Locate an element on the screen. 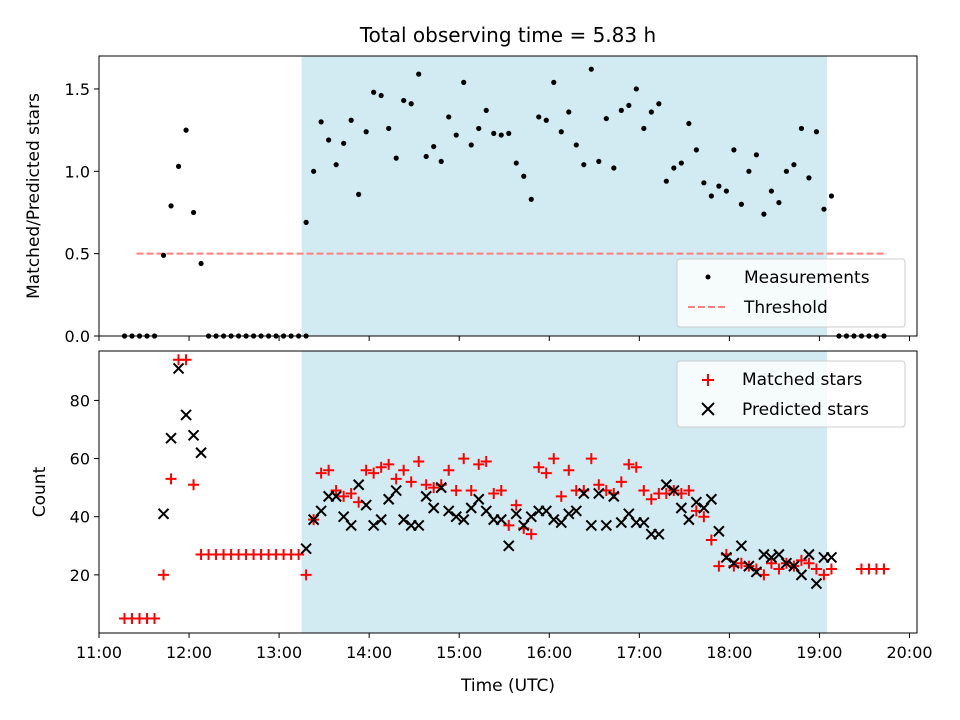 The width and height of the screenshot is (960, 720). top-y-axis: 0.0 0.5 1.0 1.5 is located at coordinates (82, 213).